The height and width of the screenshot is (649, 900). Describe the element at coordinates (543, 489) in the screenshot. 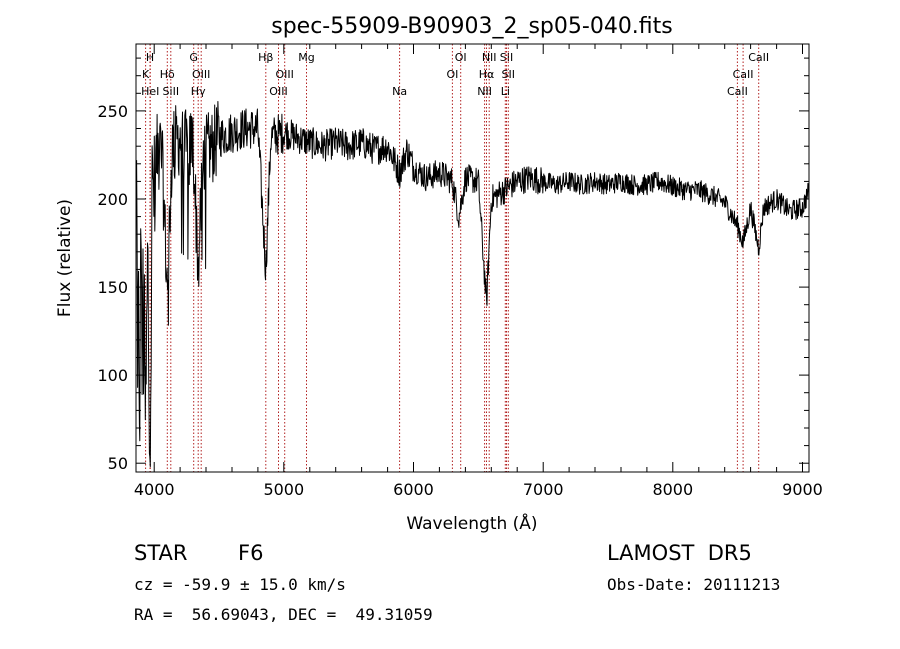

I see `x-tick-label: 7000` at that location.